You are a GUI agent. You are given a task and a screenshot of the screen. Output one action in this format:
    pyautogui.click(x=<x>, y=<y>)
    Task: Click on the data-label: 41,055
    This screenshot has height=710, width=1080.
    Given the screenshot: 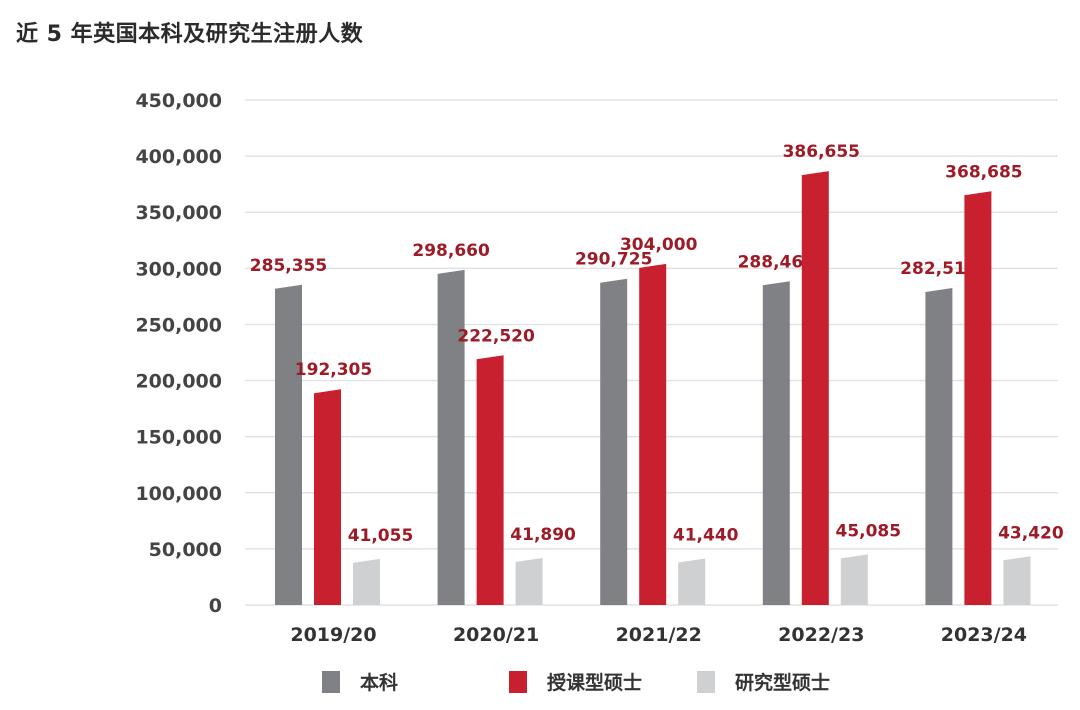 What is the action you would take?
    pyautogui.click(x=381, y=536)
    